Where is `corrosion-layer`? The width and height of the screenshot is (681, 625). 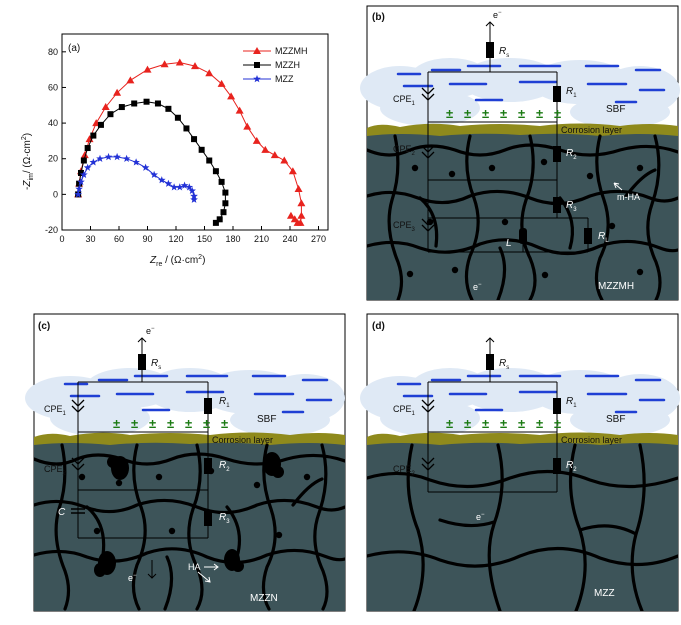
corrosion-layer is located at coordinates (522, 129).